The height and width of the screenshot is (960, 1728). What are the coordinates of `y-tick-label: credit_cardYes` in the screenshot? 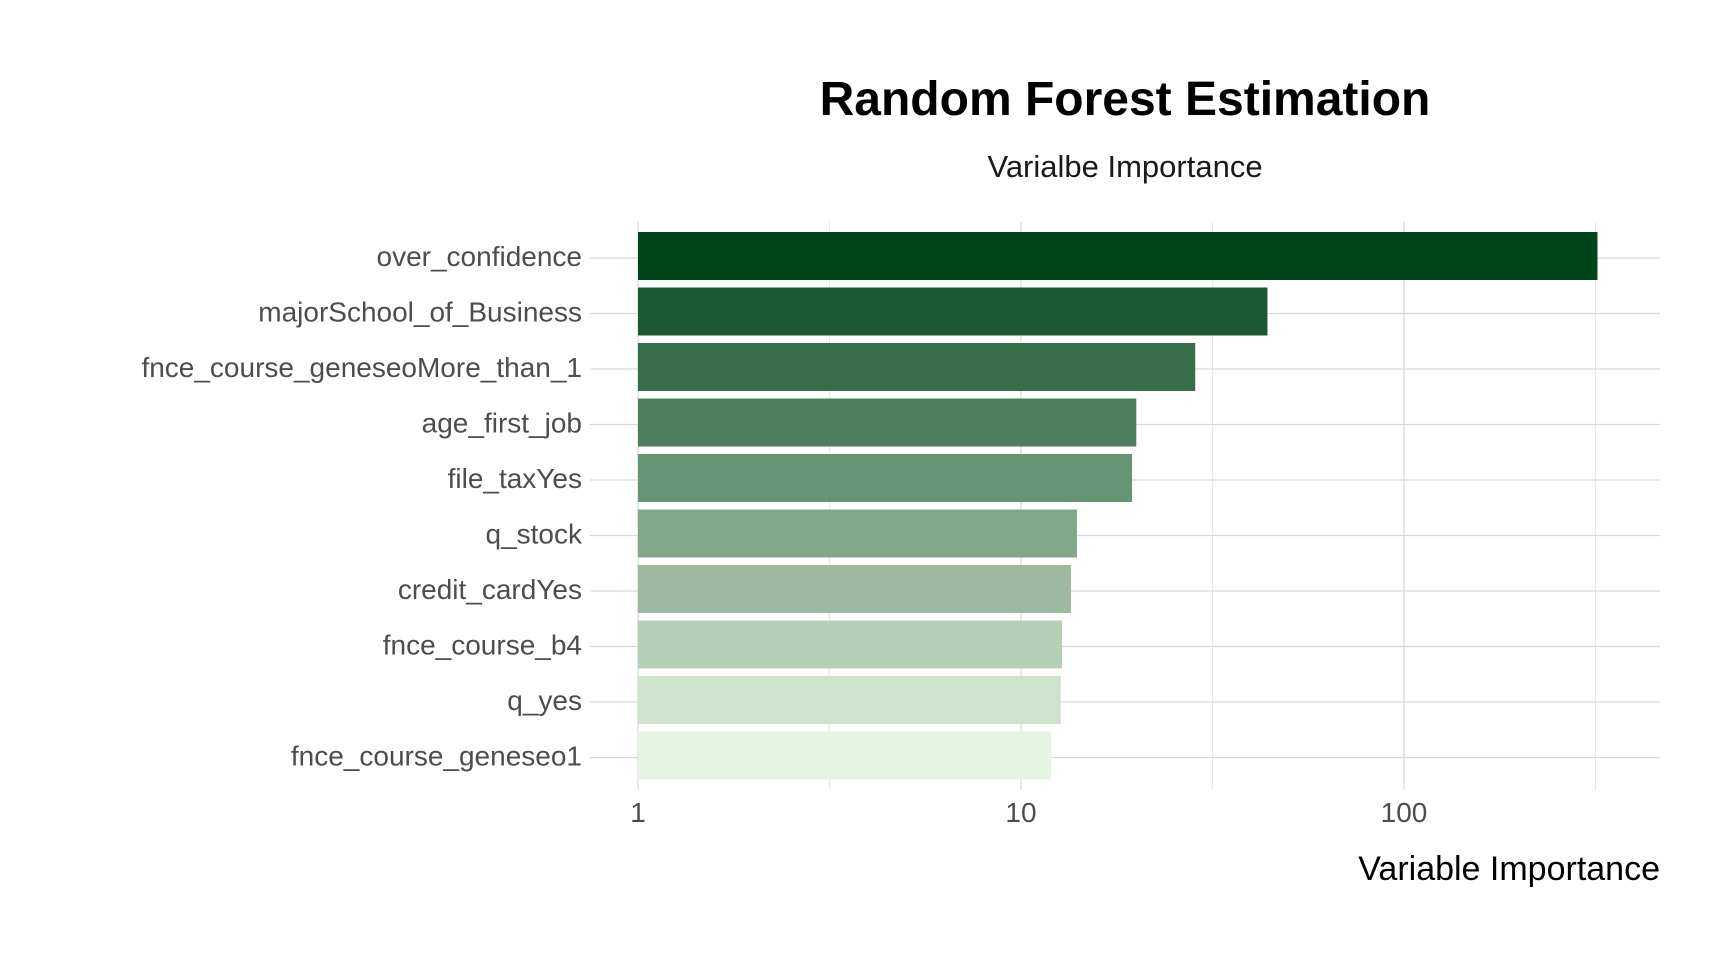 It's located at (490, 589).